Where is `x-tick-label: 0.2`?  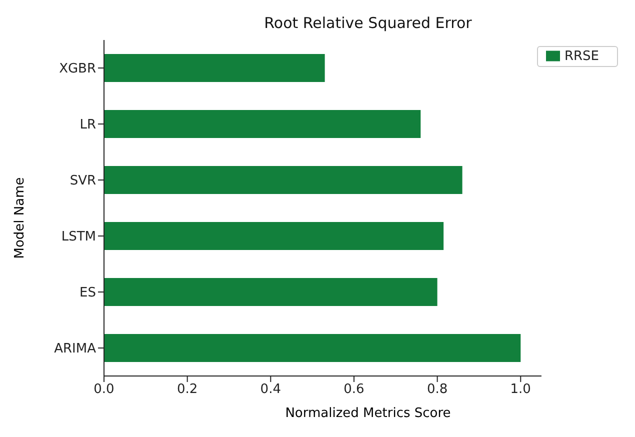
x-tick-label: 0.2 is located at coordinates (187, 390).